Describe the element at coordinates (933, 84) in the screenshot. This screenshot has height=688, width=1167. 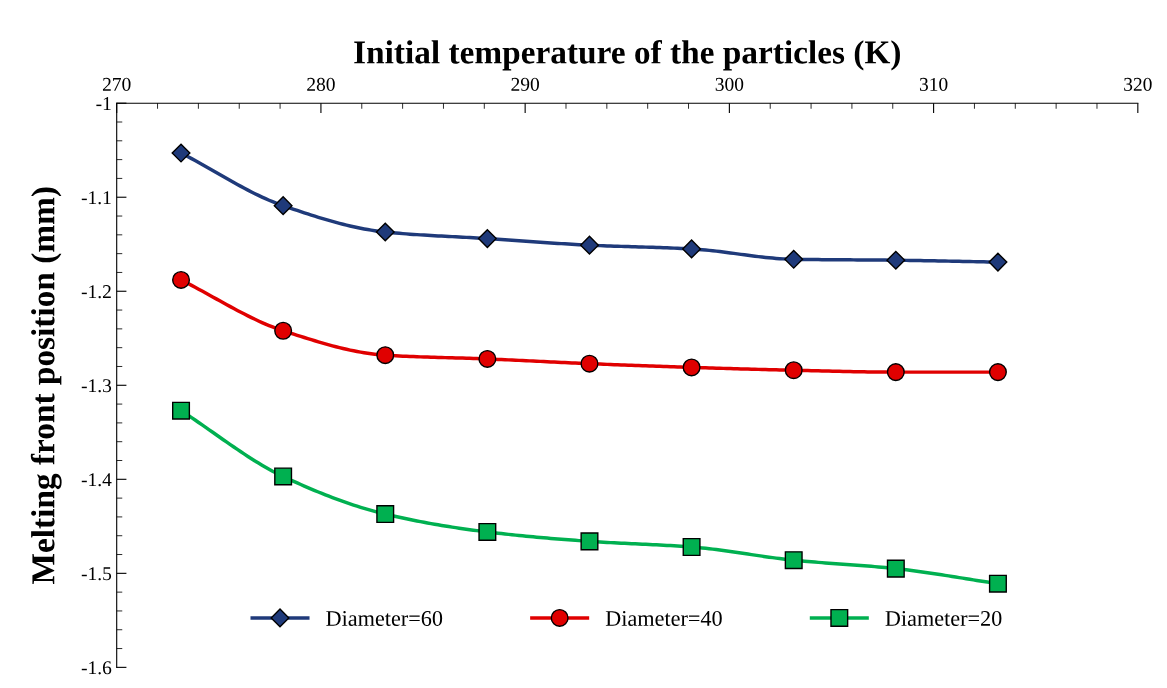
I see `x-tick-label: 310` at that location.